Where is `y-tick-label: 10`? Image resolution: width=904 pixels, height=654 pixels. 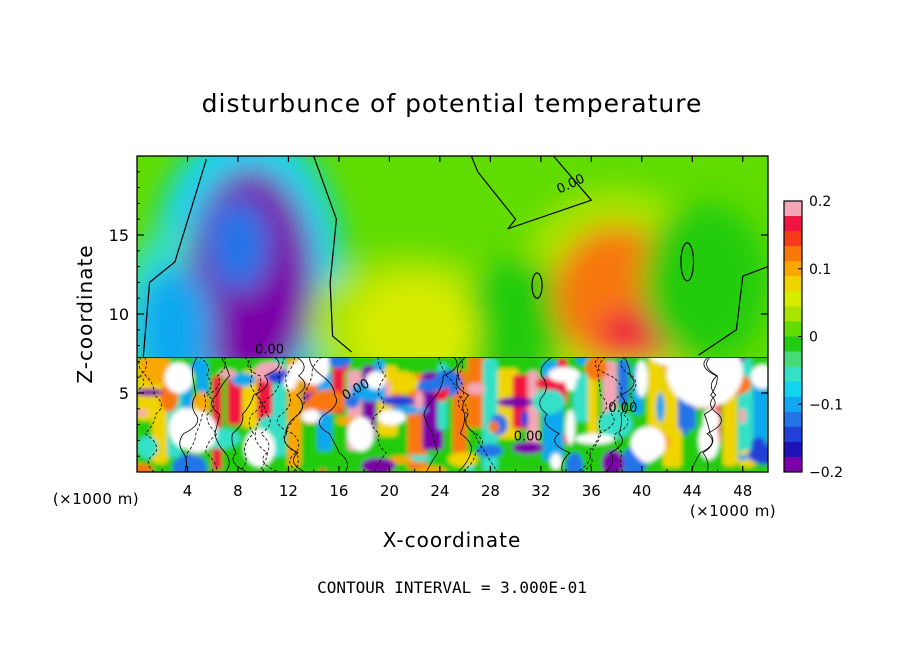 y-tick-label: 10 is located at coordinates (119, 314).